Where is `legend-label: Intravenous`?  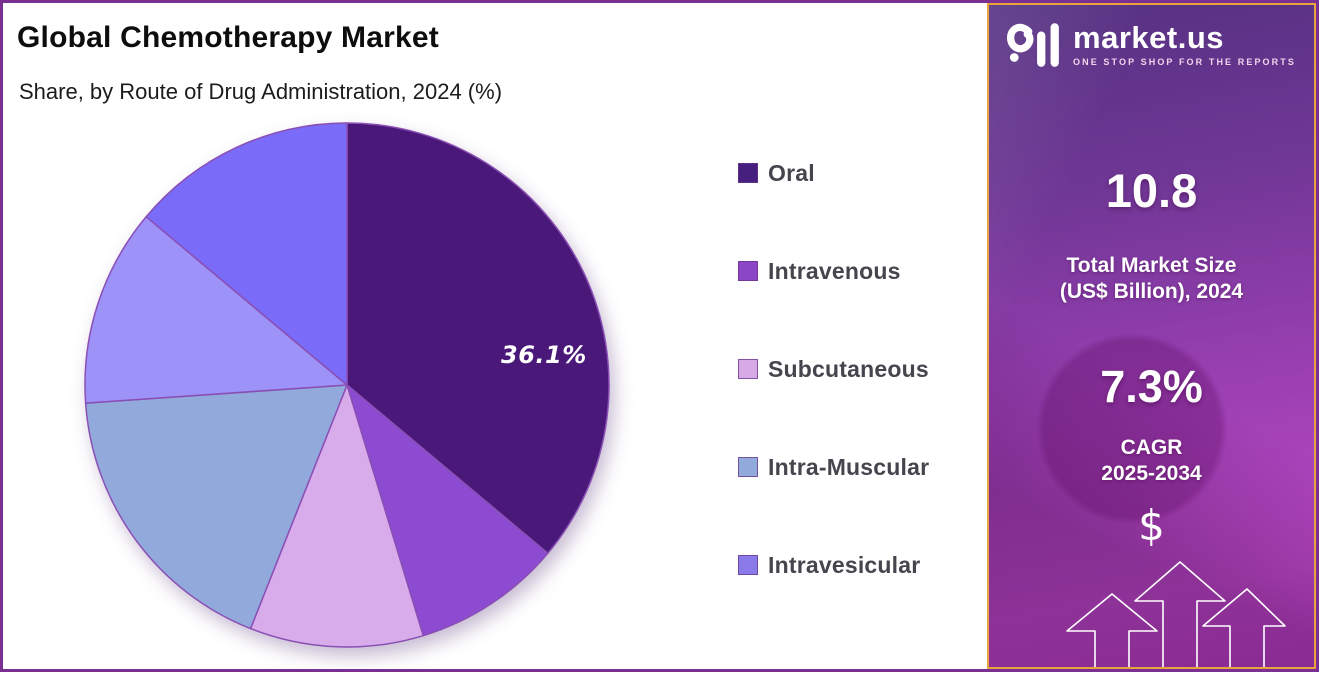
legend-label: Intravenous is located at coordinates (834, 270).